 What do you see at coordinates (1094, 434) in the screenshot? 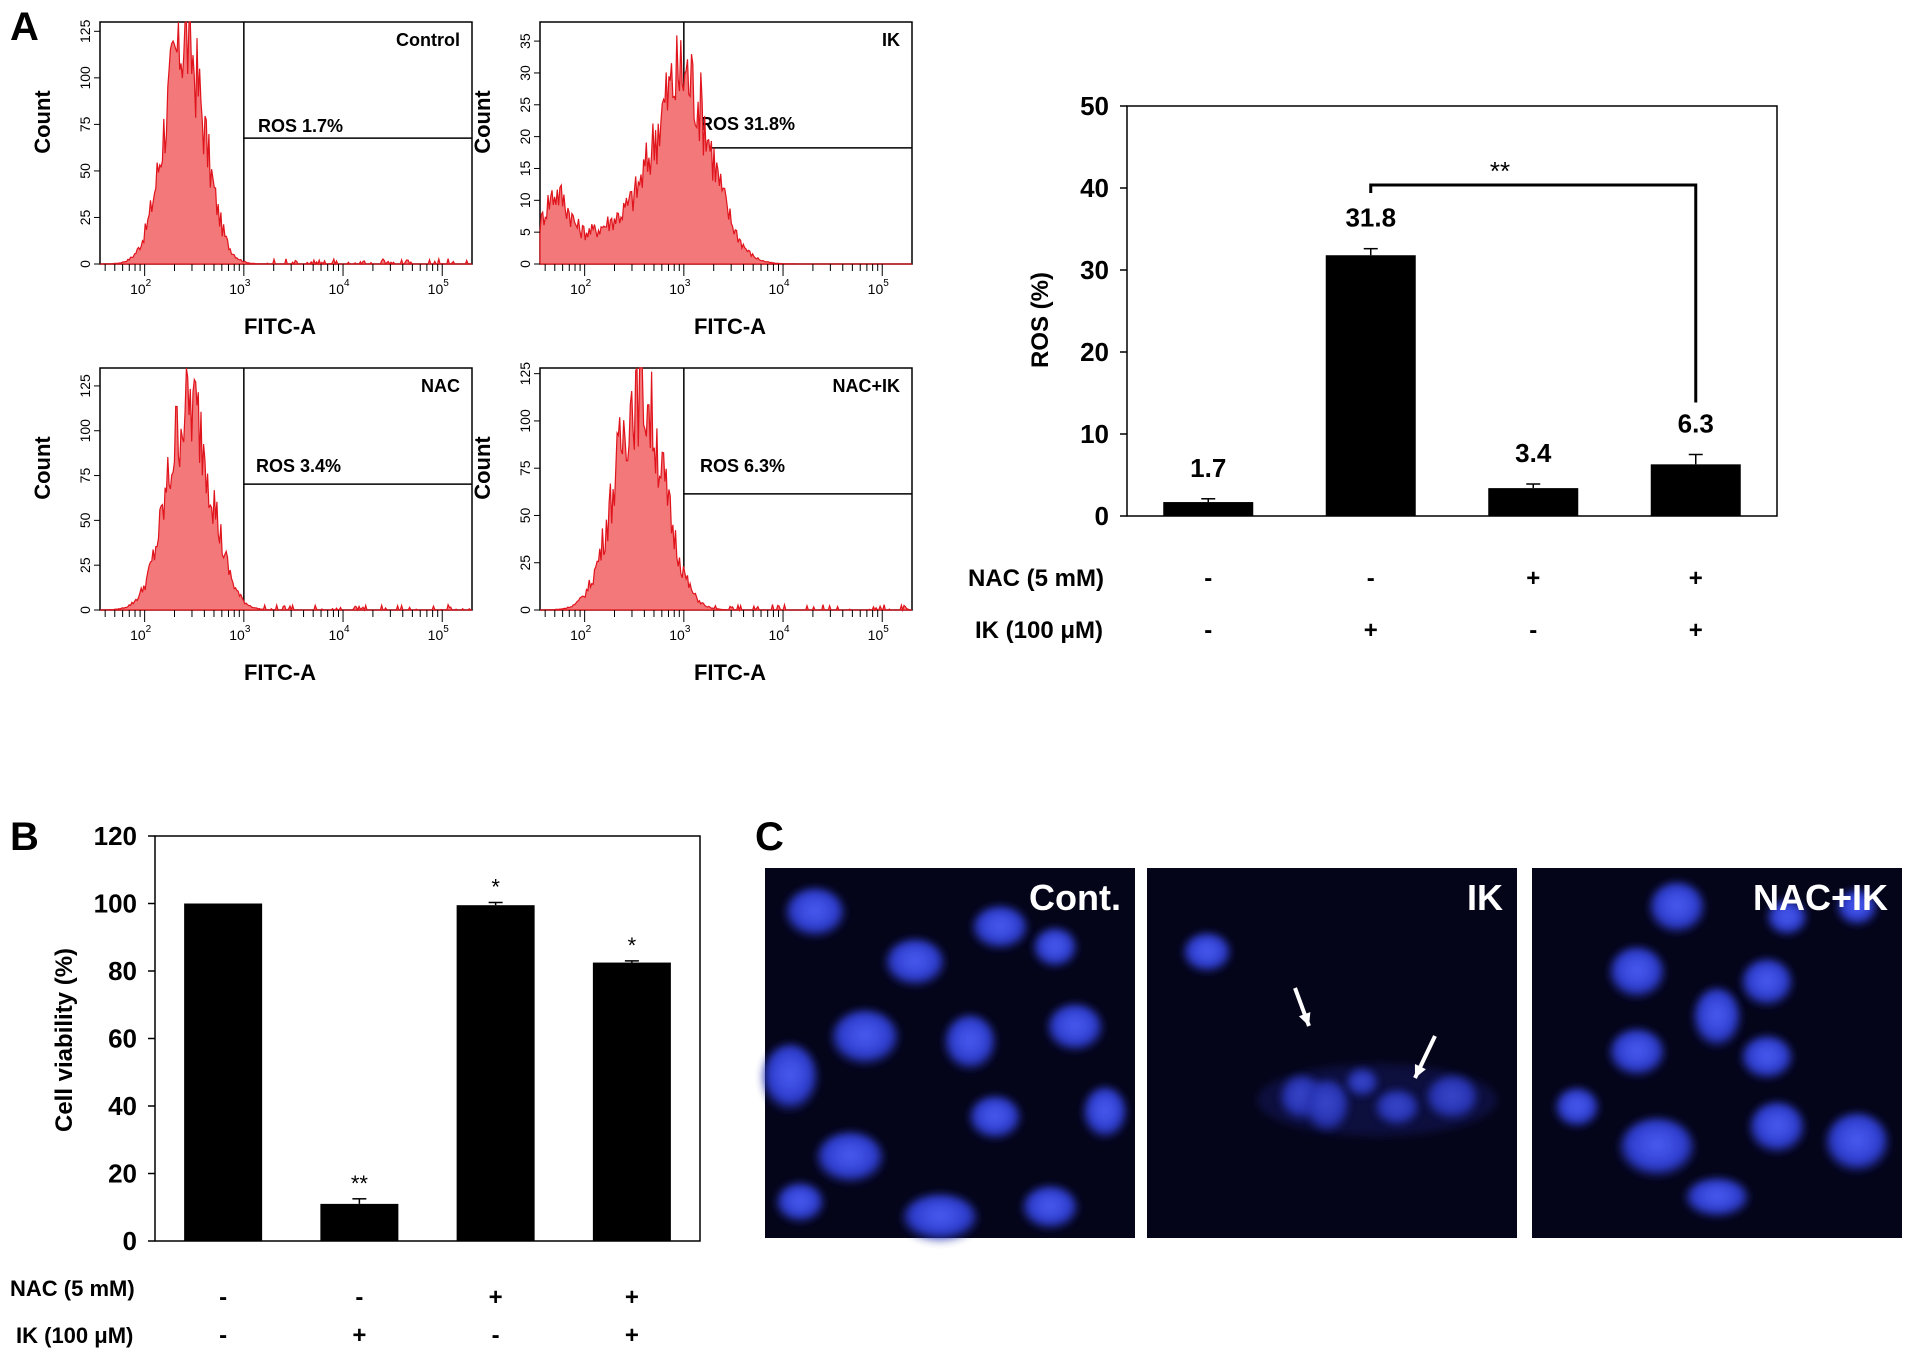
I see `ytick-label: 10` at bounding box center [1094, 434].